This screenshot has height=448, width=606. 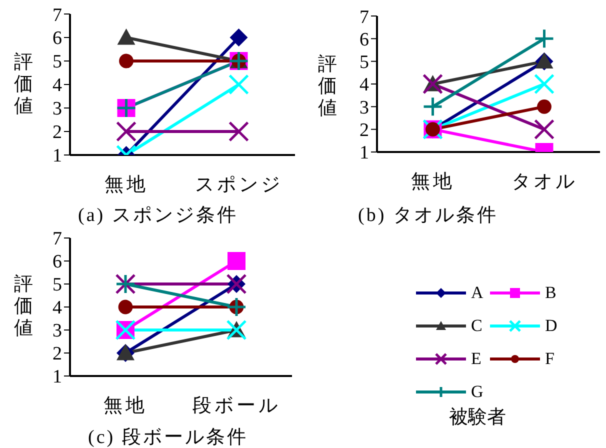 I want to click on x-tick-label: タオル, so click(x=544, y=181).